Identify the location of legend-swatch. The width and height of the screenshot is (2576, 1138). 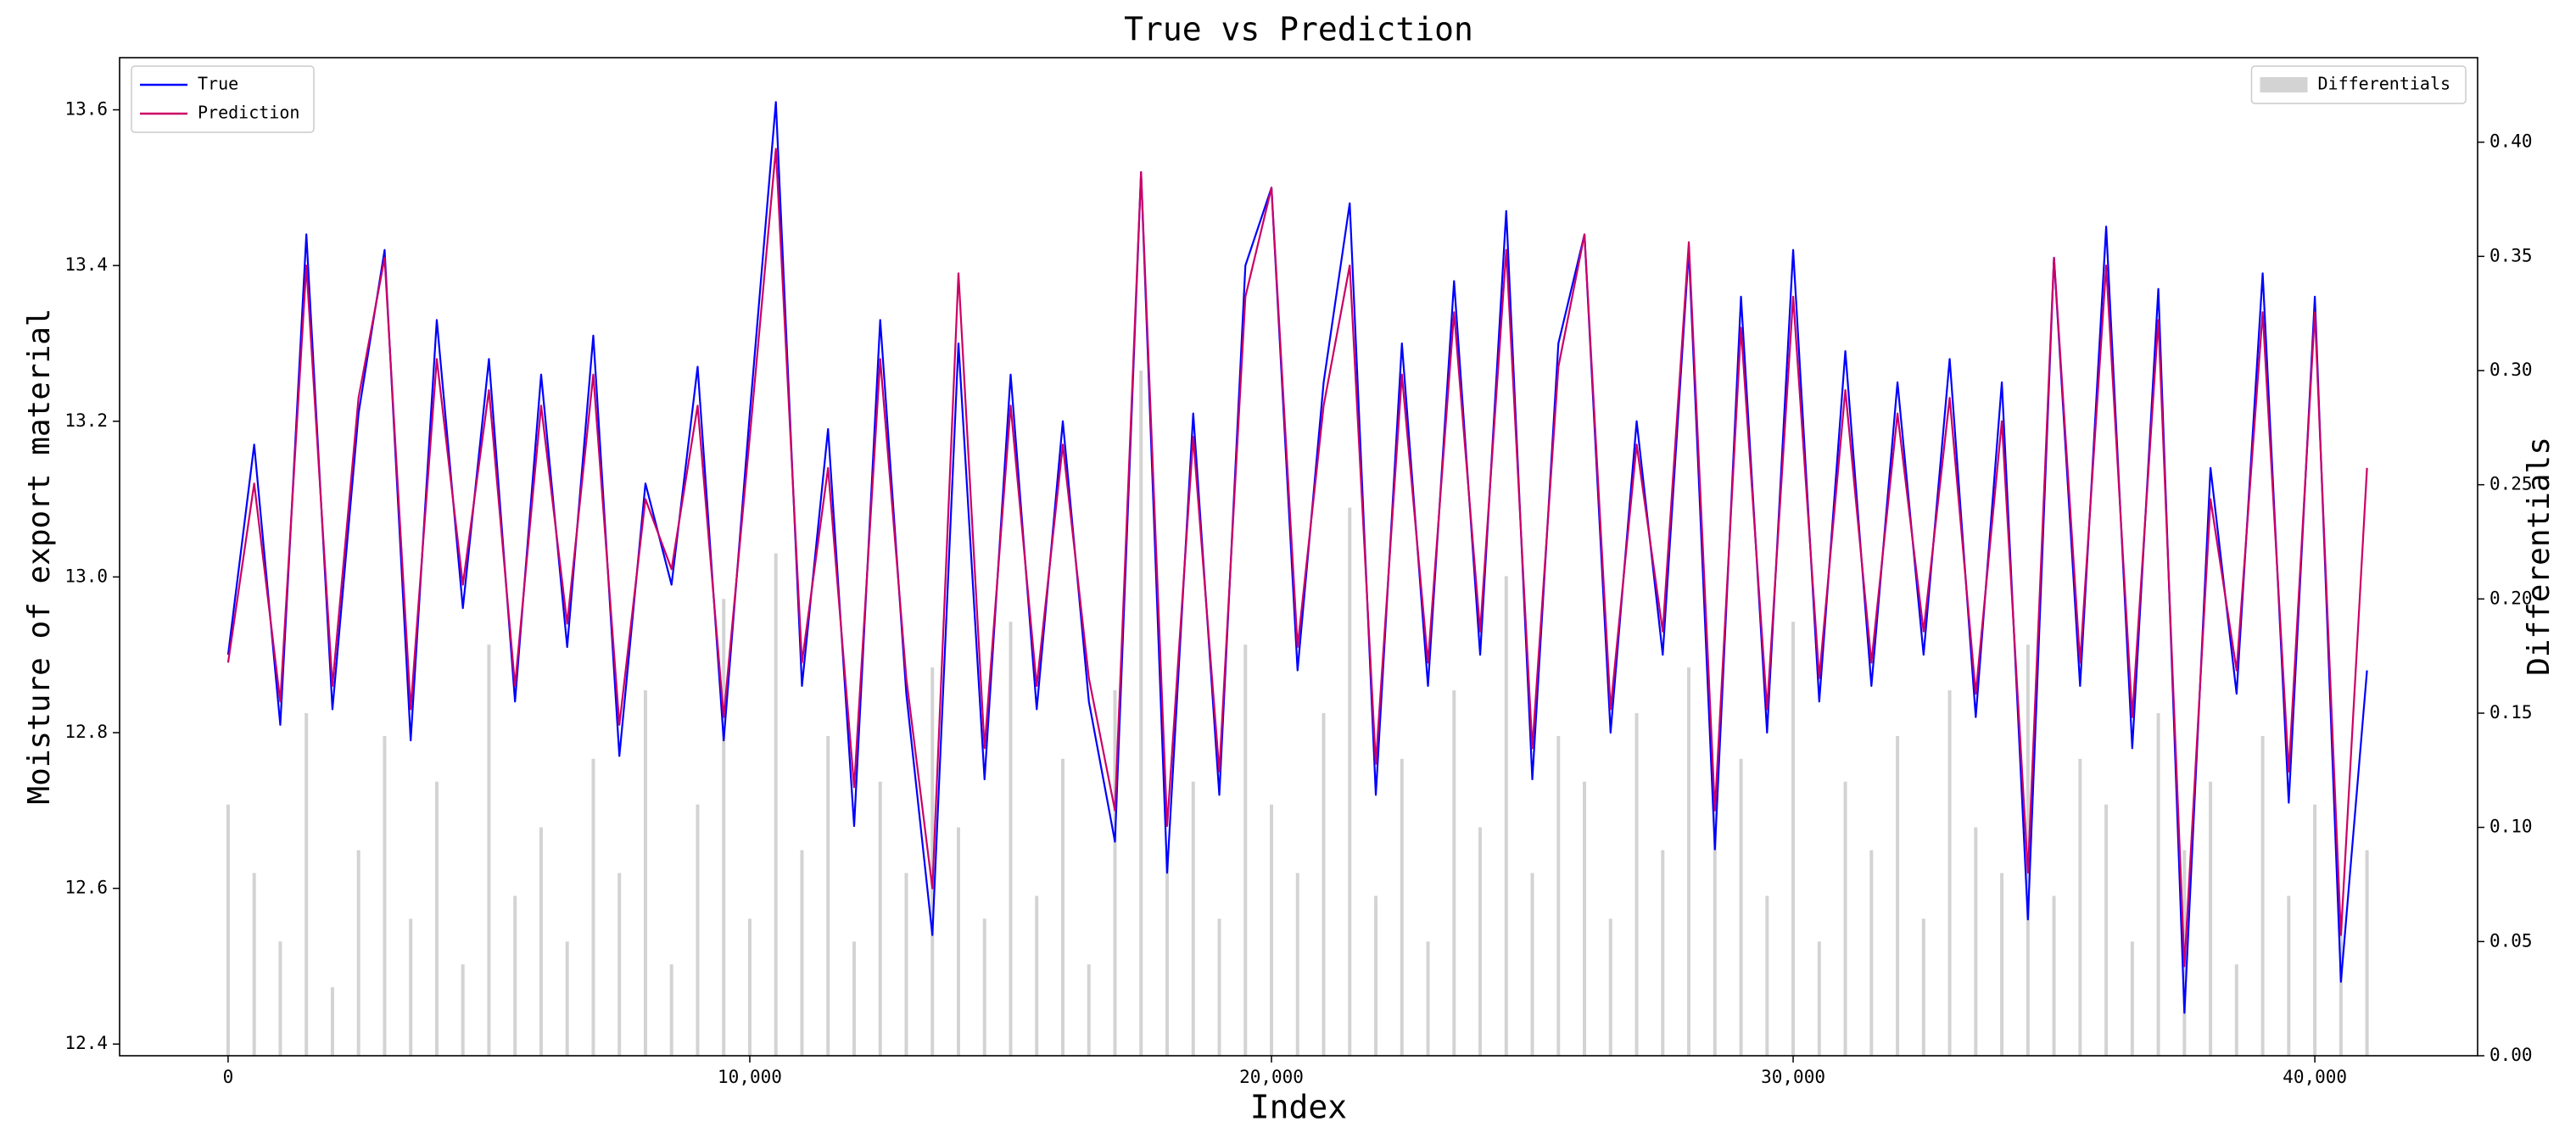
(2284, 84).